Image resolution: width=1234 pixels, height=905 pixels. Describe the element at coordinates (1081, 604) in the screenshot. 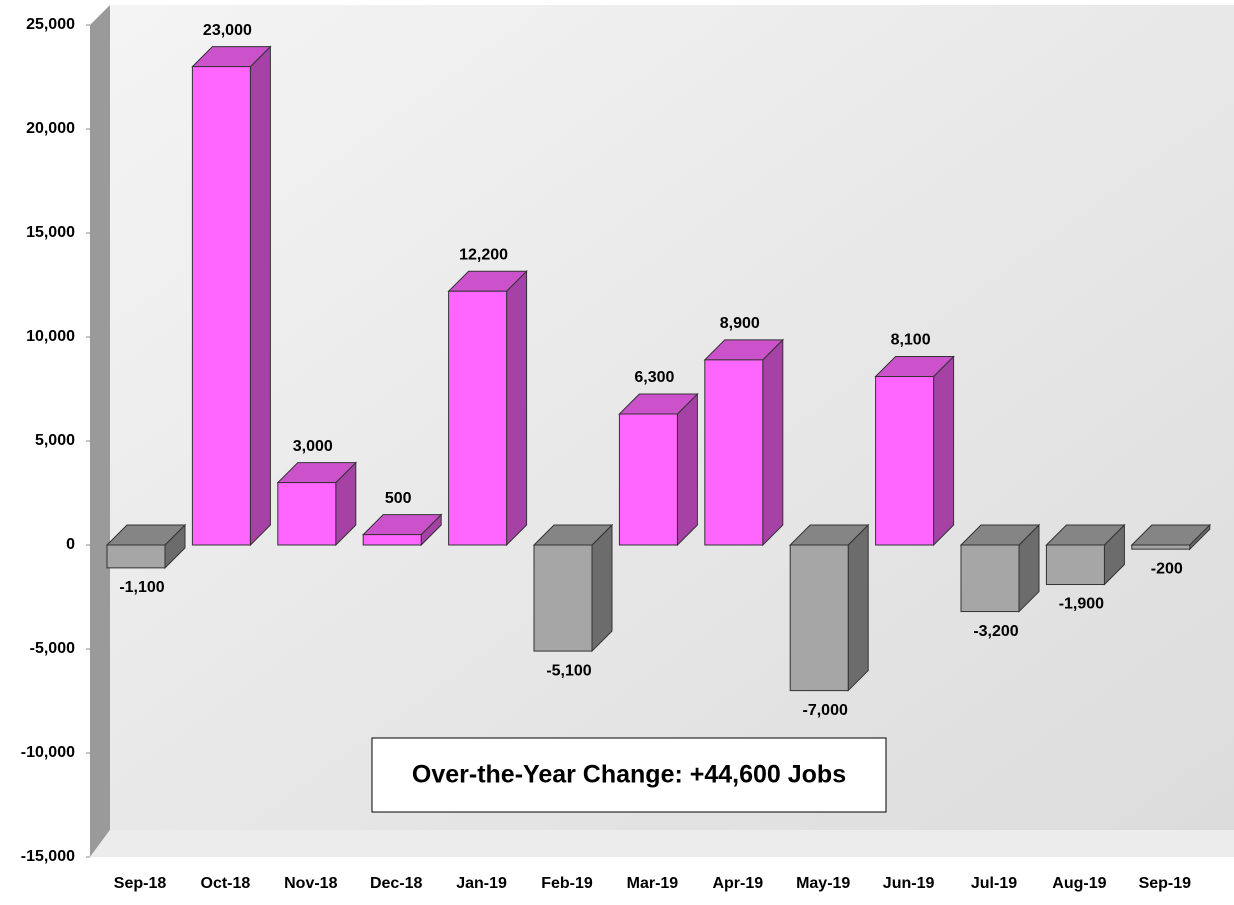

I see `data-label: -1,900` at that location.